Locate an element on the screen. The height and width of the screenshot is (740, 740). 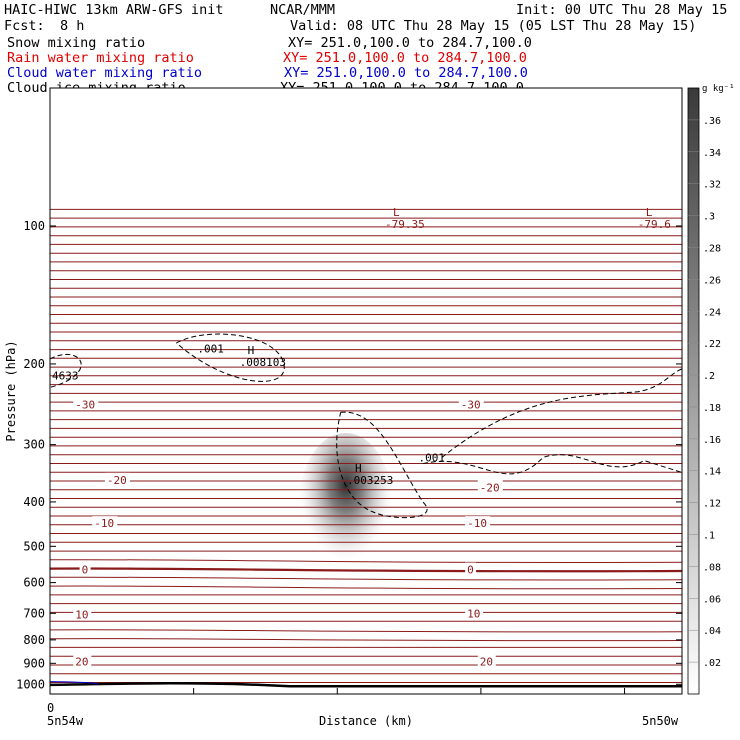
y-tick-label: 400 is located at coordinates (34, 502).